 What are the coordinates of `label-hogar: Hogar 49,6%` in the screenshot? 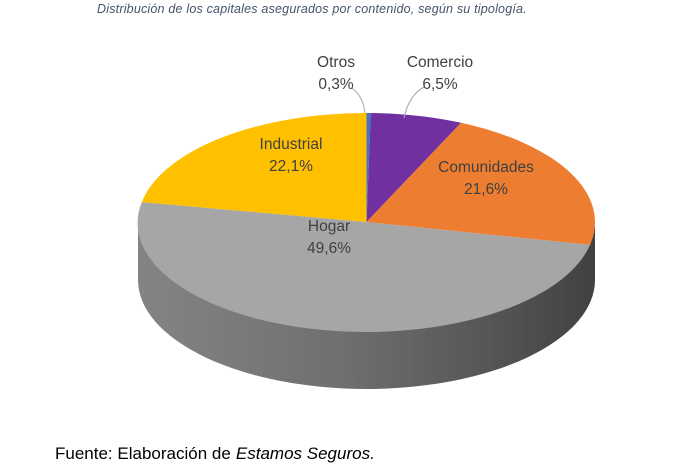 It's located at (329, 238).